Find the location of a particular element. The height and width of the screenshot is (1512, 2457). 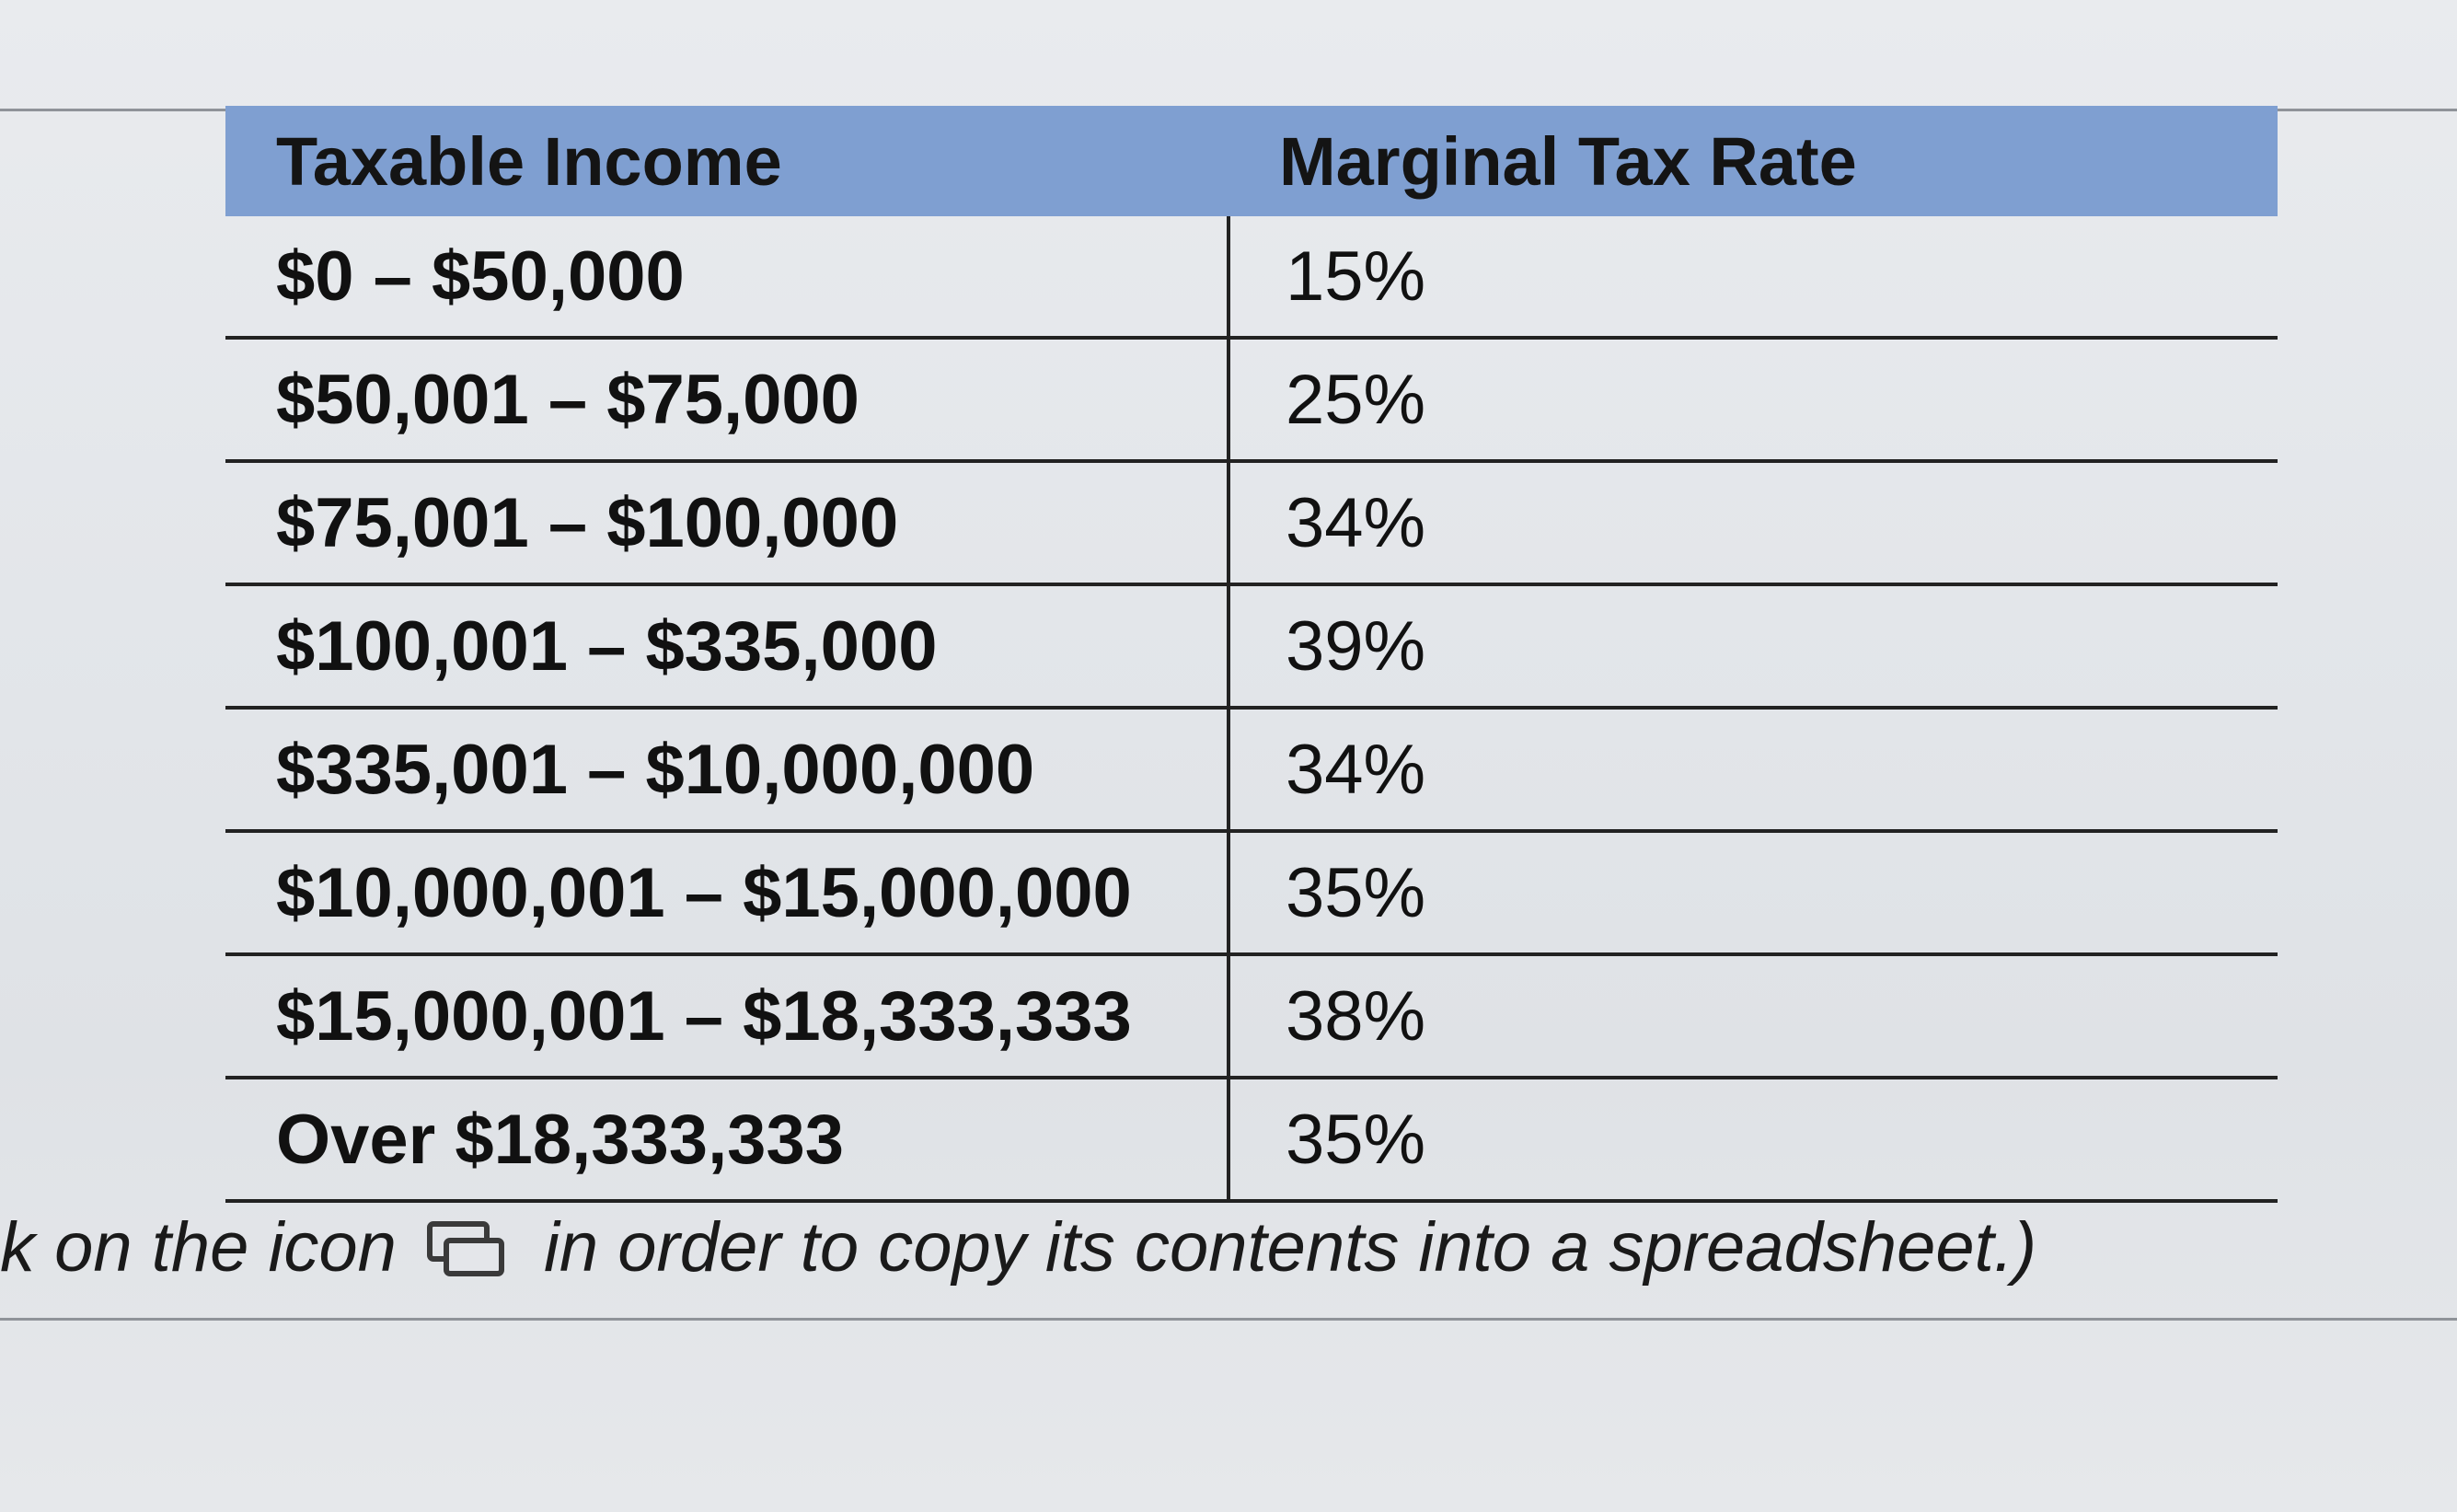

header-taxable-income: Taxable Income is located at coordinates (726, 161).